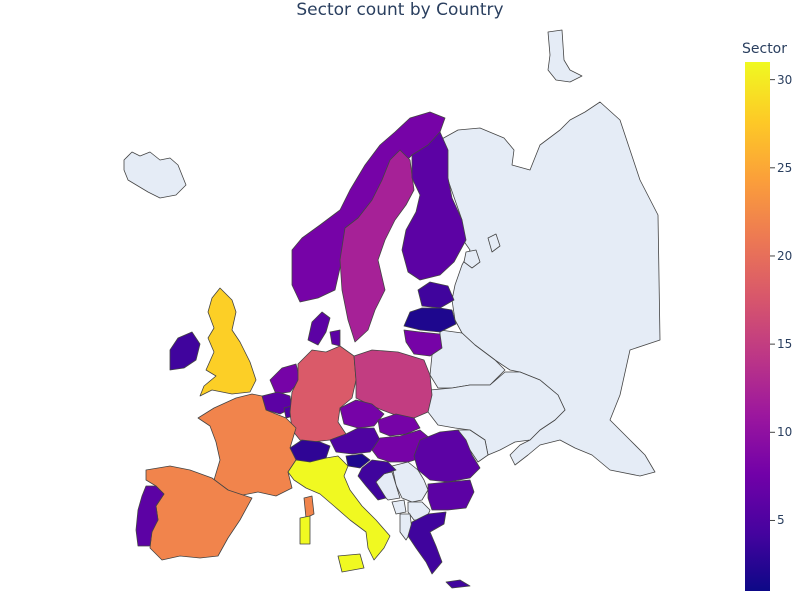  Describe the element at coordinates (451, 495) in the screenshot. I see `country-bulgaria` at that location.